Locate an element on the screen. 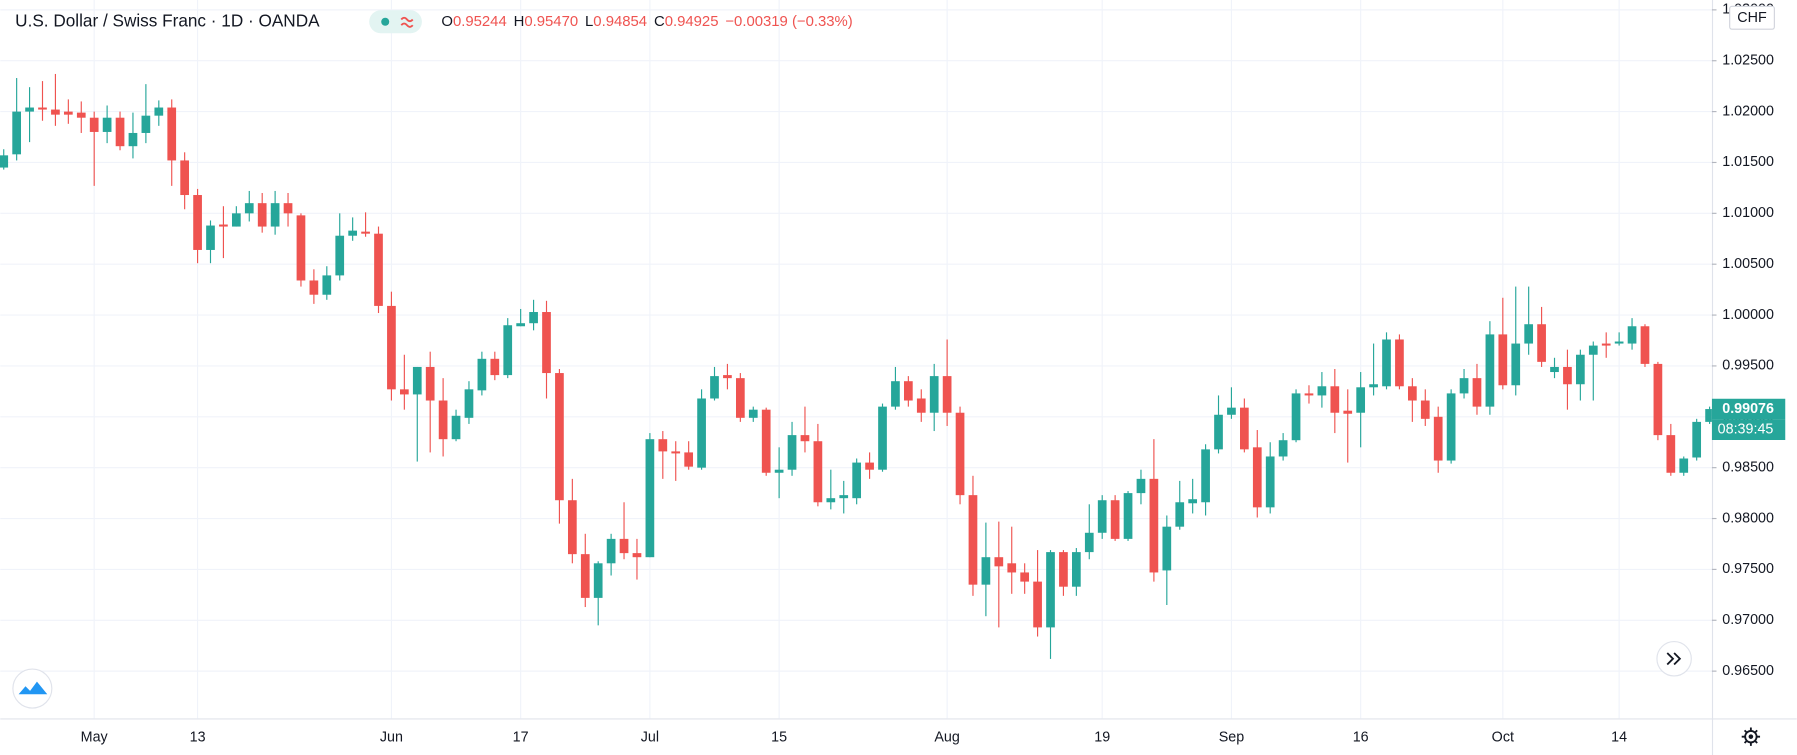 This screenshot has height=755, width=1797. settings-gear-teeth is located at coordinates (1751, 736).